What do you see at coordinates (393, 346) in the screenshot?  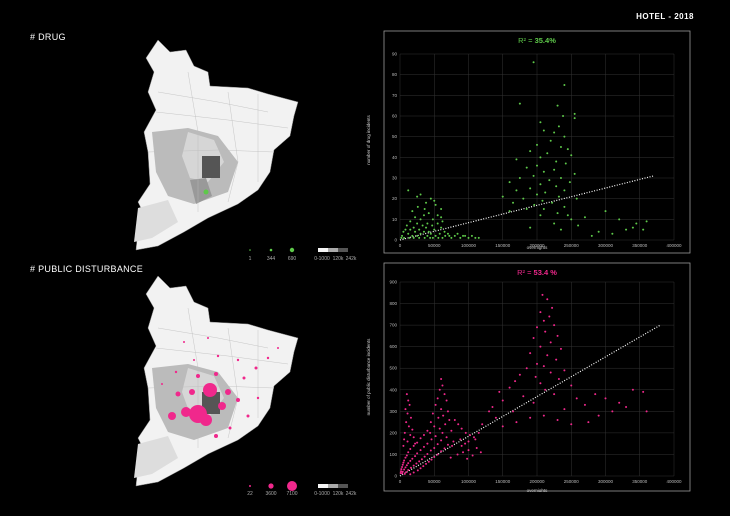 I see `y-tick-label: 600` at bounding box center [393, 346].